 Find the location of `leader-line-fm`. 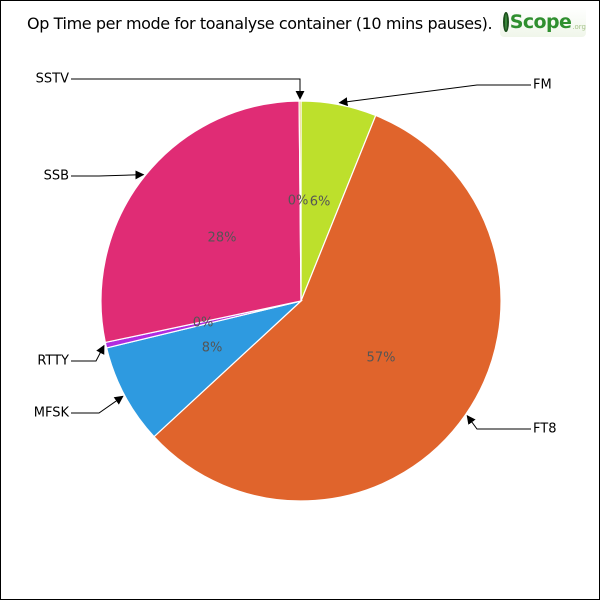

leader-line-fm is located at coordinates (434, 95).